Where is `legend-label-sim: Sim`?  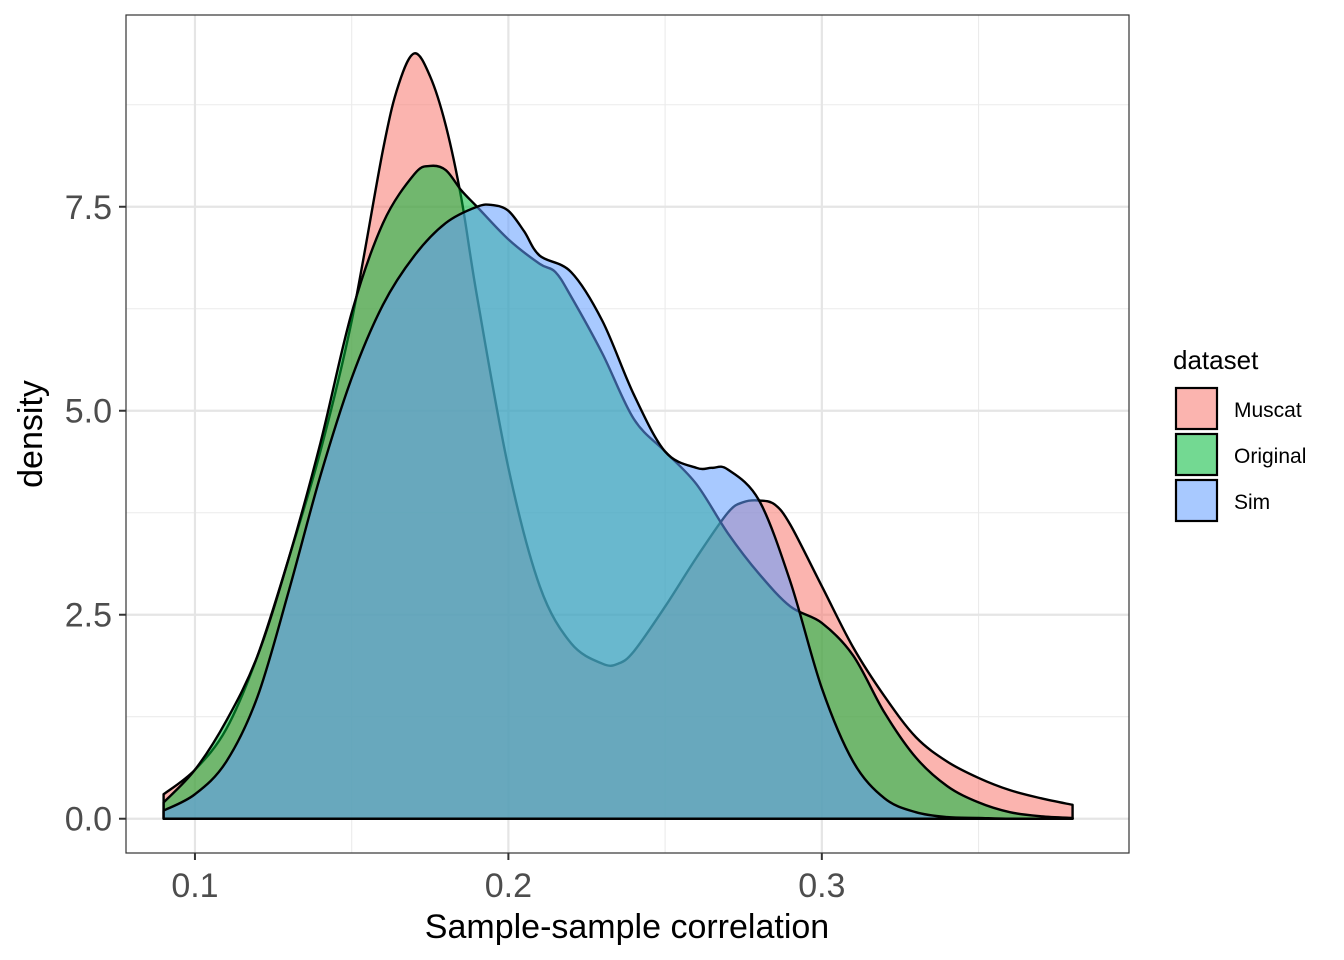
legend-label-sim: Sim is located at coordinates (1252, 502).